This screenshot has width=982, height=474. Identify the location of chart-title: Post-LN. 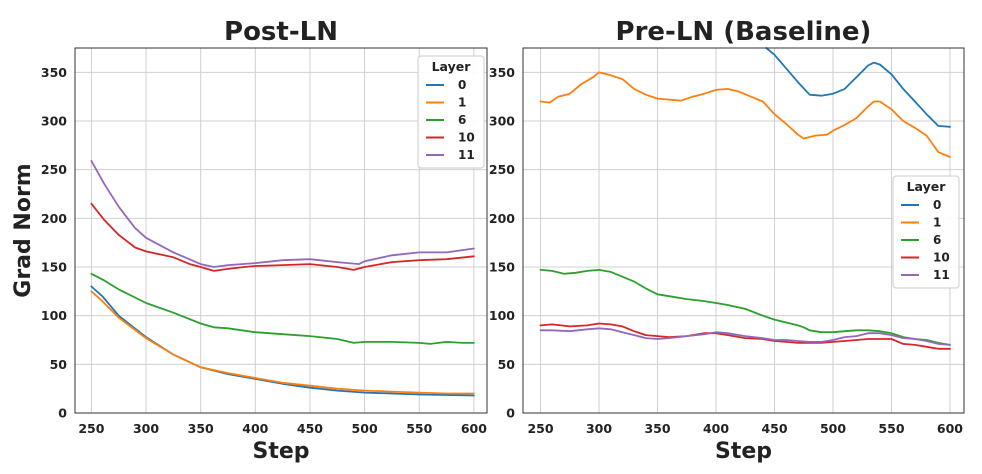
(281, 32).